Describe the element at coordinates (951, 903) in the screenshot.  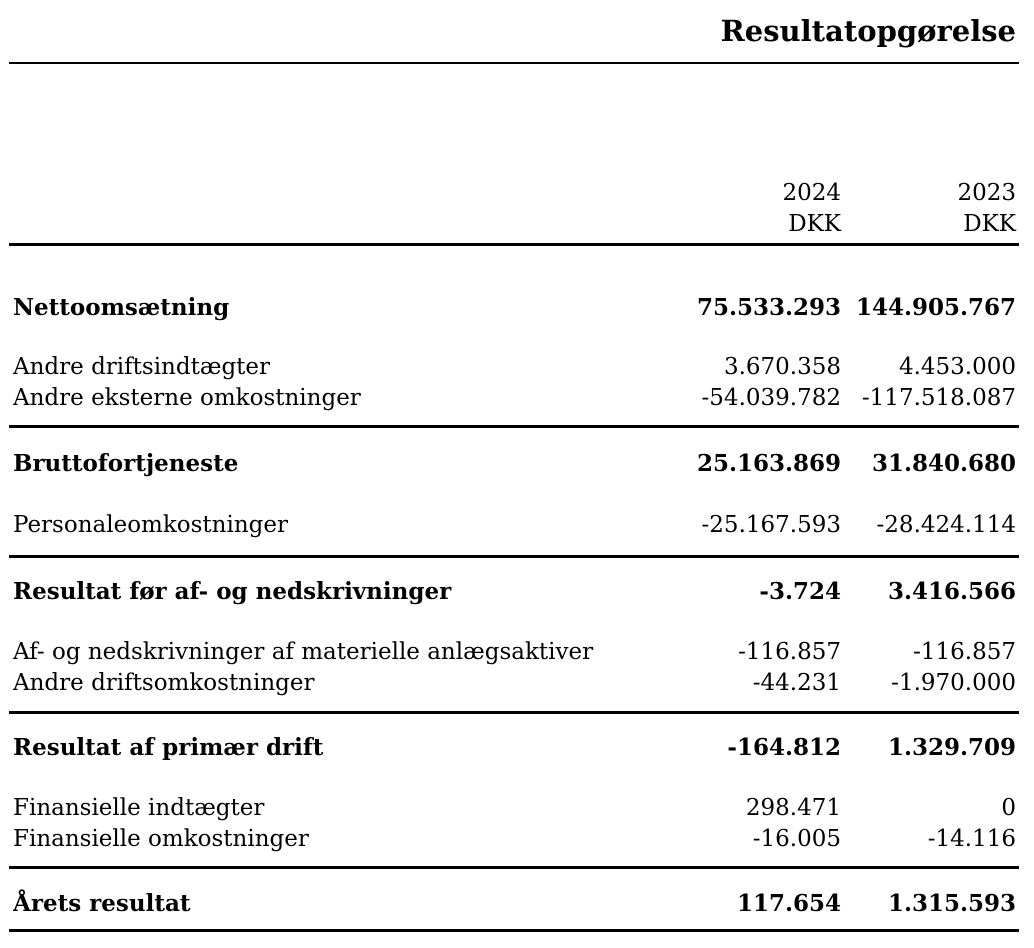
I see `row-value-2023: 1.315.593` at that location.